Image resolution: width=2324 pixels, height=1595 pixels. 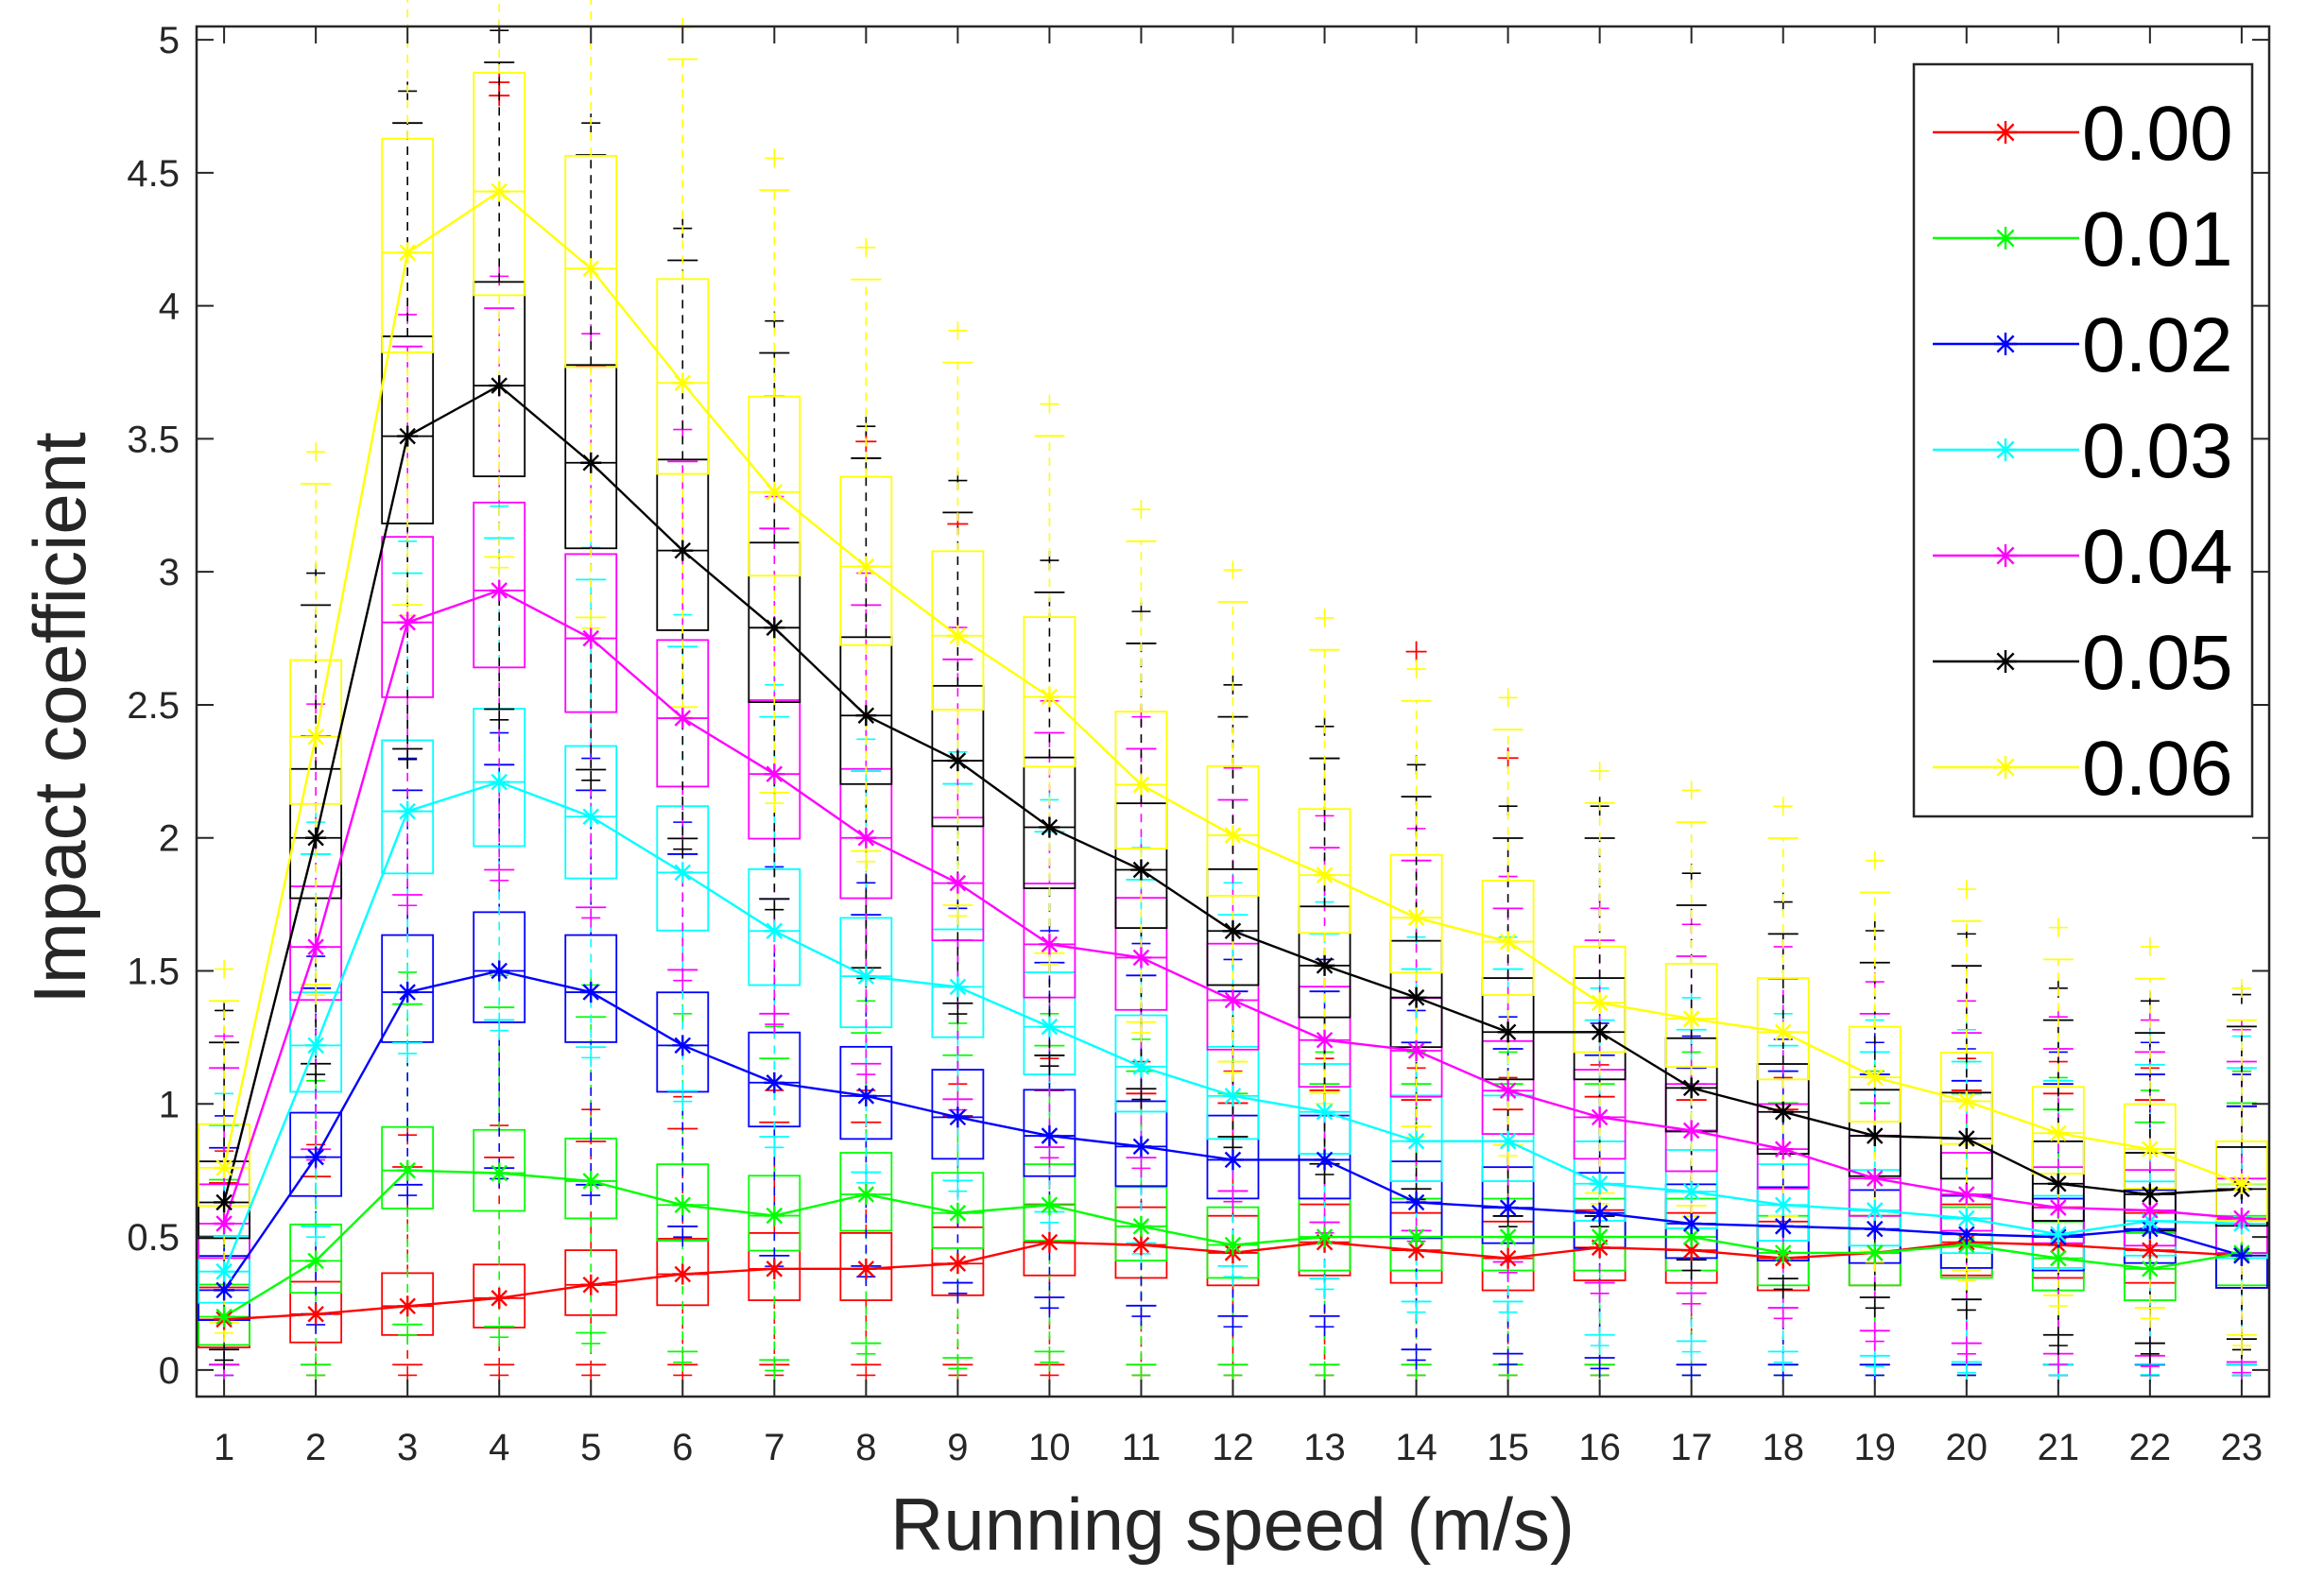 I want to click on x-tick-labels: 1 2 3 4 5 6 7 8 9 10 11 12 13 14 15 16 17 18 19 20 21 22 23, so click(x=1239, y=1447).